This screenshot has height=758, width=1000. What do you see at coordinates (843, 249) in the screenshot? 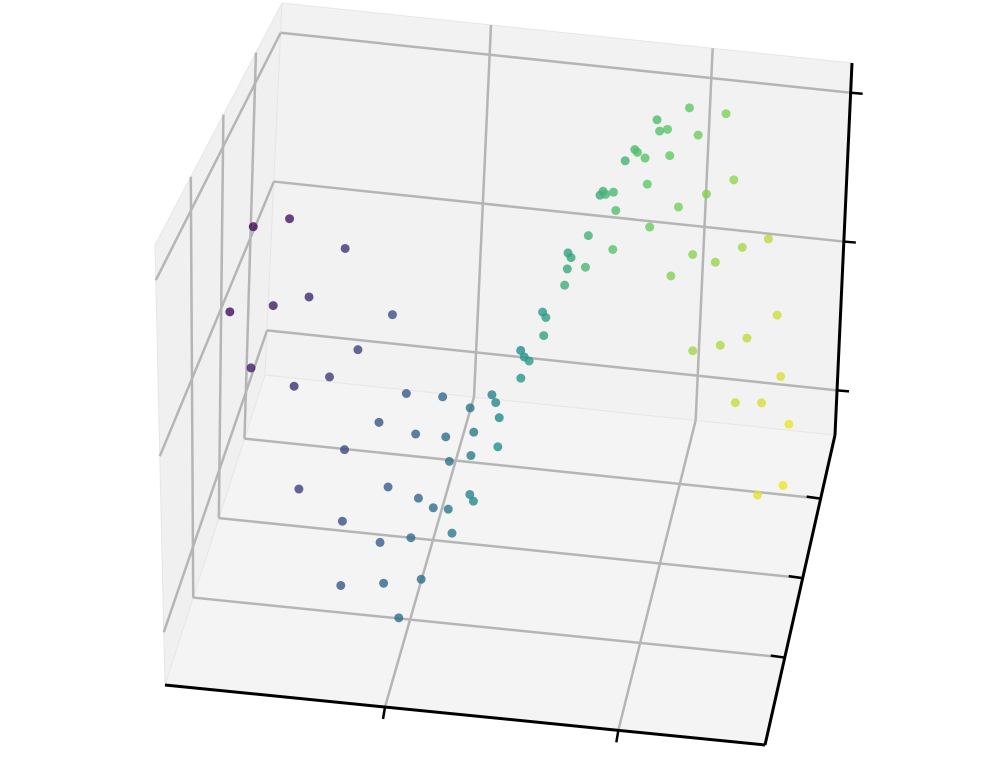
I see `z-axis` at bounding box center [843, 249].